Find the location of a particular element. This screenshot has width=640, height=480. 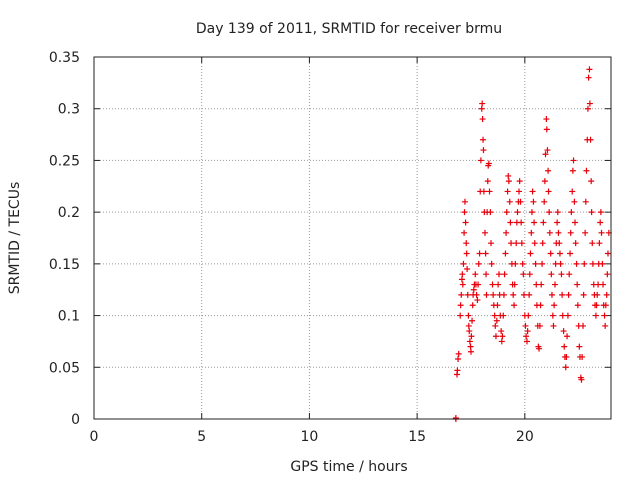

y-tick-label: 0 is located at coordinates (75, 420).